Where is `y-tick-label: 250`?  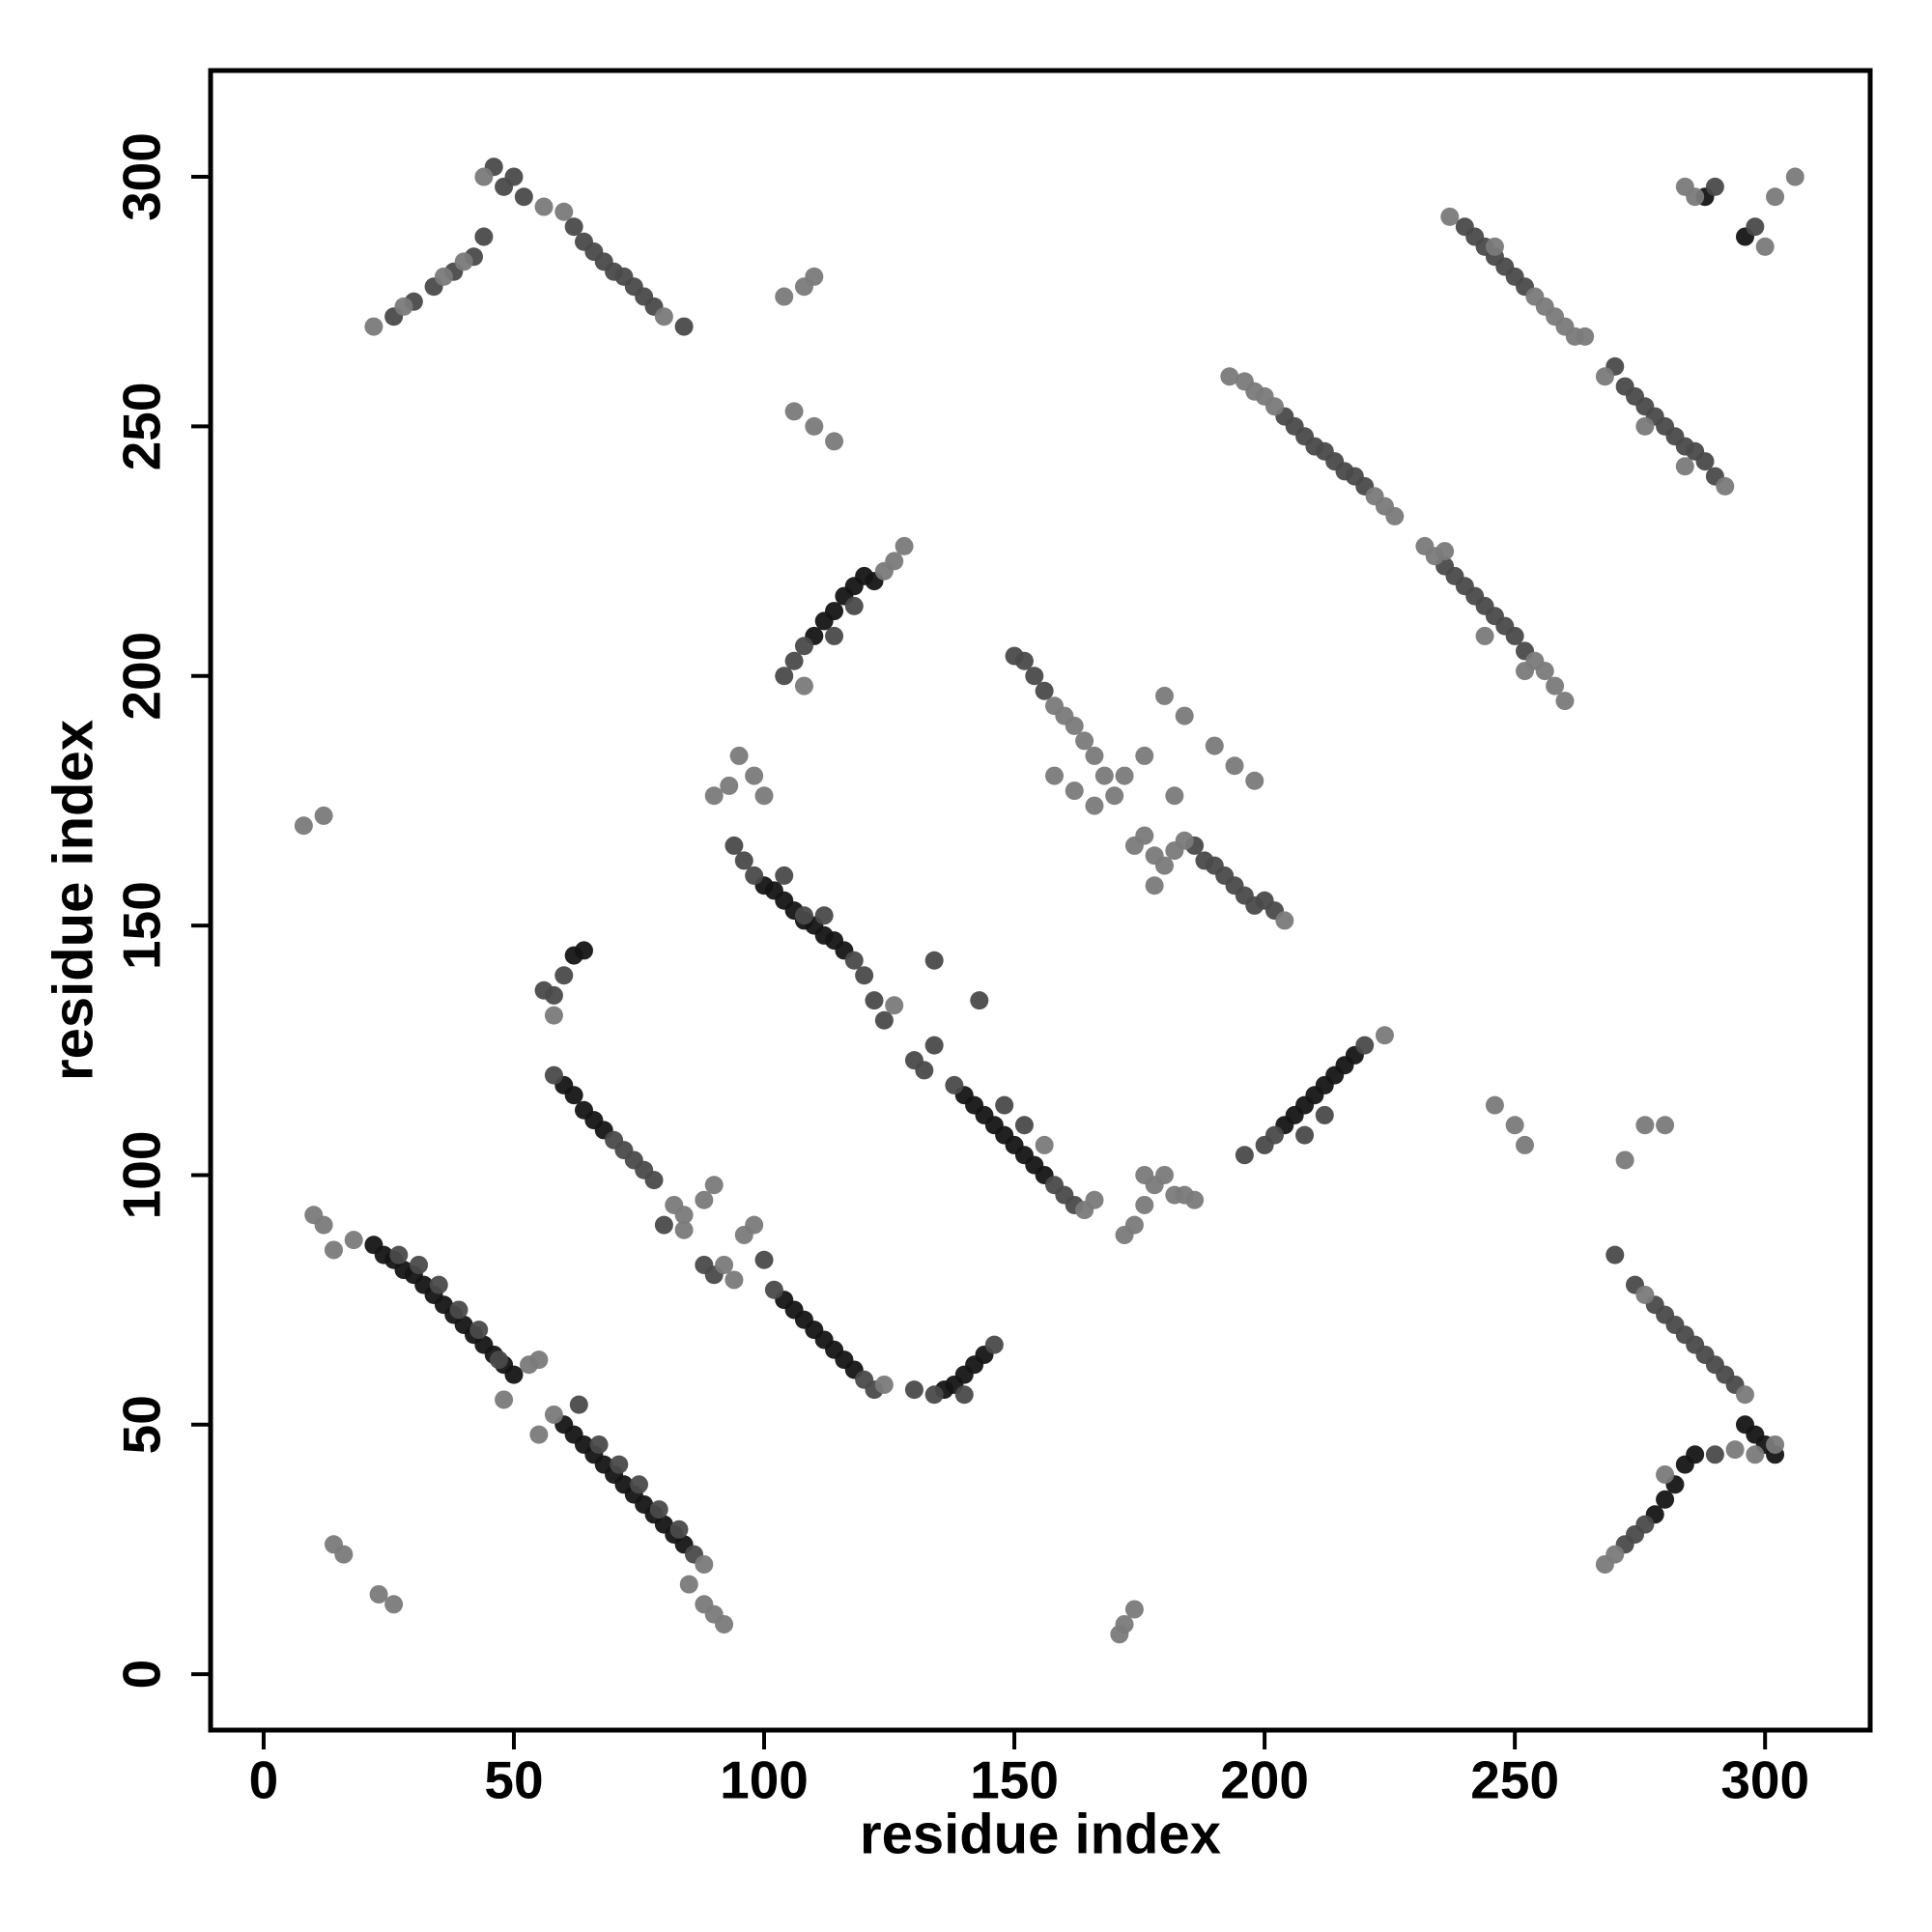
y-tick-label: 250 is located at coordinates (142, 427).